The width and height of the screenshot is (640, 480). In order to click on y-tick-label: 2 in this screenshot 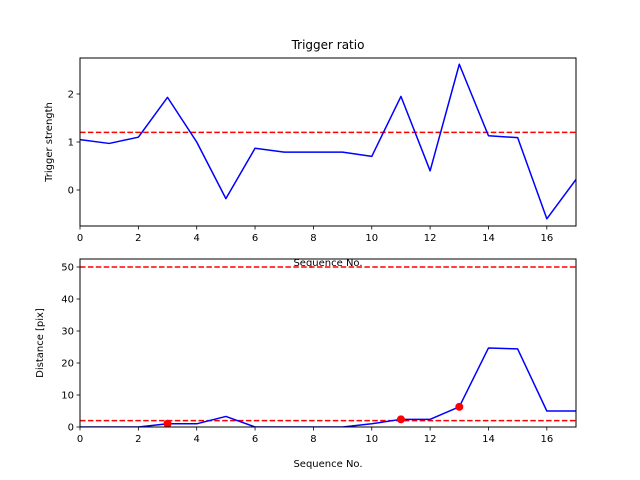, I will do `click(71, 95)`.